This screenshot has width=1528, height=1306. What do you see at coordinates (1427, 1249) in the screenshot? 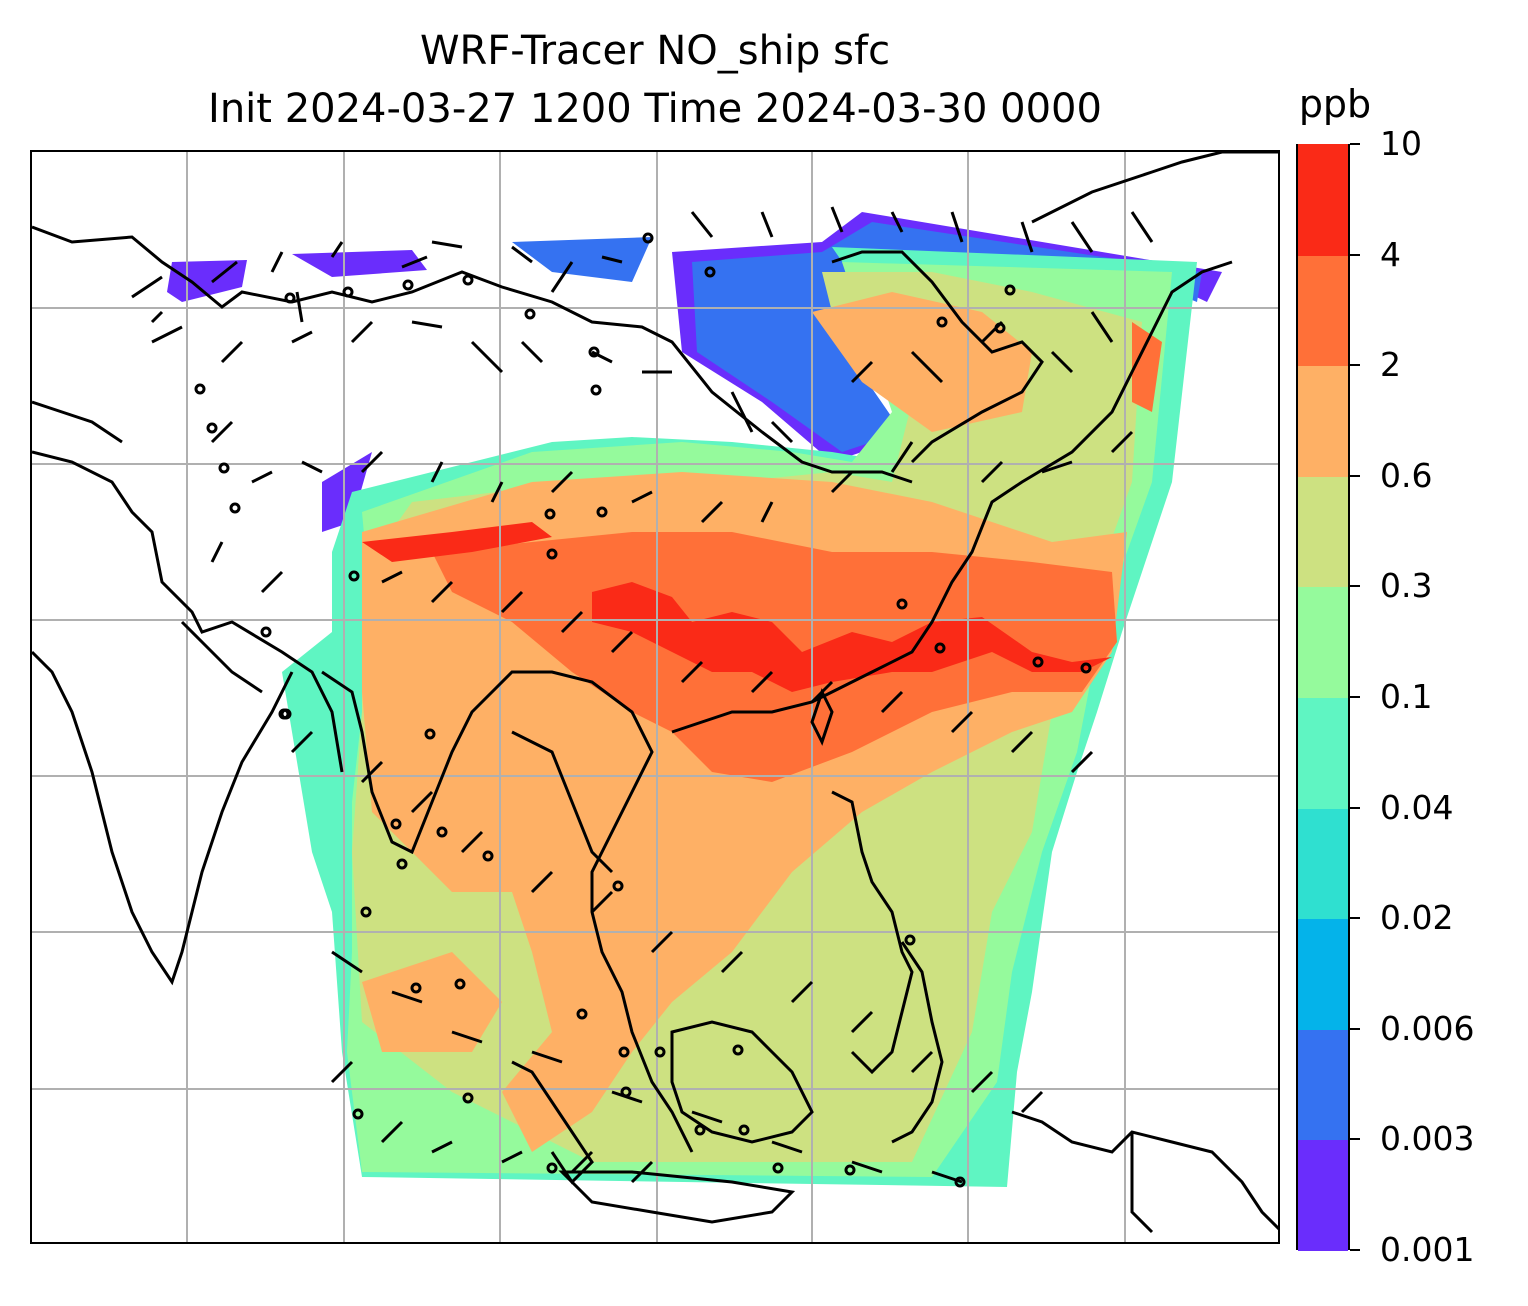
I see `colorbar-tick-label: 0.001` at bounding box center [1427, 1249].